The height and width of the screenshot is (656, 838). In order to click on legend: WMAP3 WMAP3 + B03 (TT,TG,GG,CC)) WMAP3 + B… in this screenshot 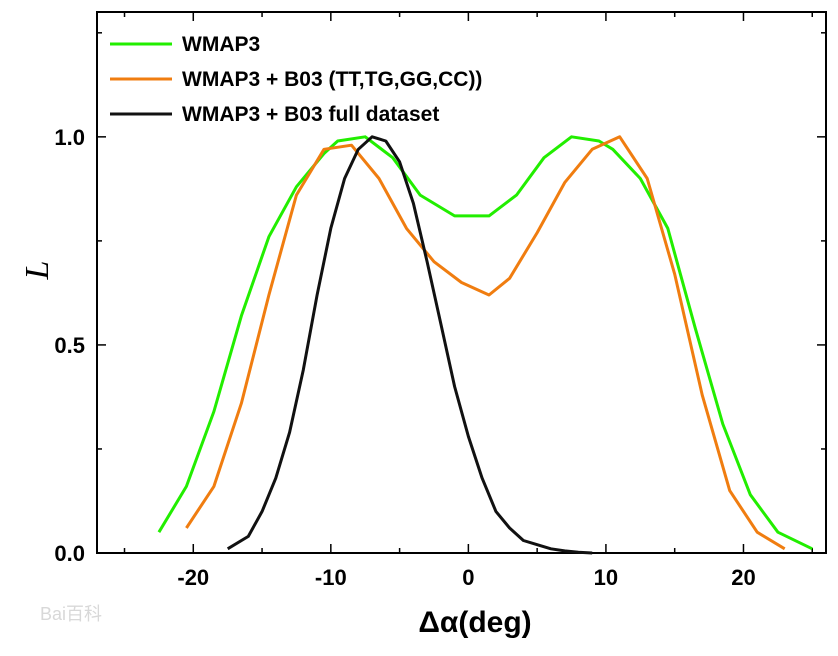, I will do `click(296, 79)`.